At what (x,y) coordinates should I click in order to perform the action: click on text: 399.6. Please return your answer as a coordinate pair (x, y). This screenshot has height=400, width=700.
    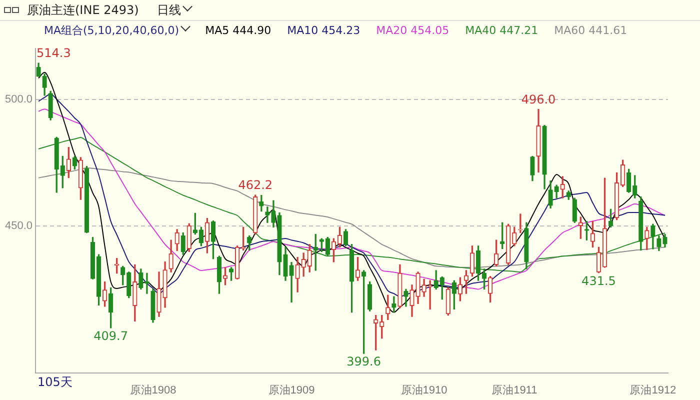
    Looking at the image, I should click on (363, 361).